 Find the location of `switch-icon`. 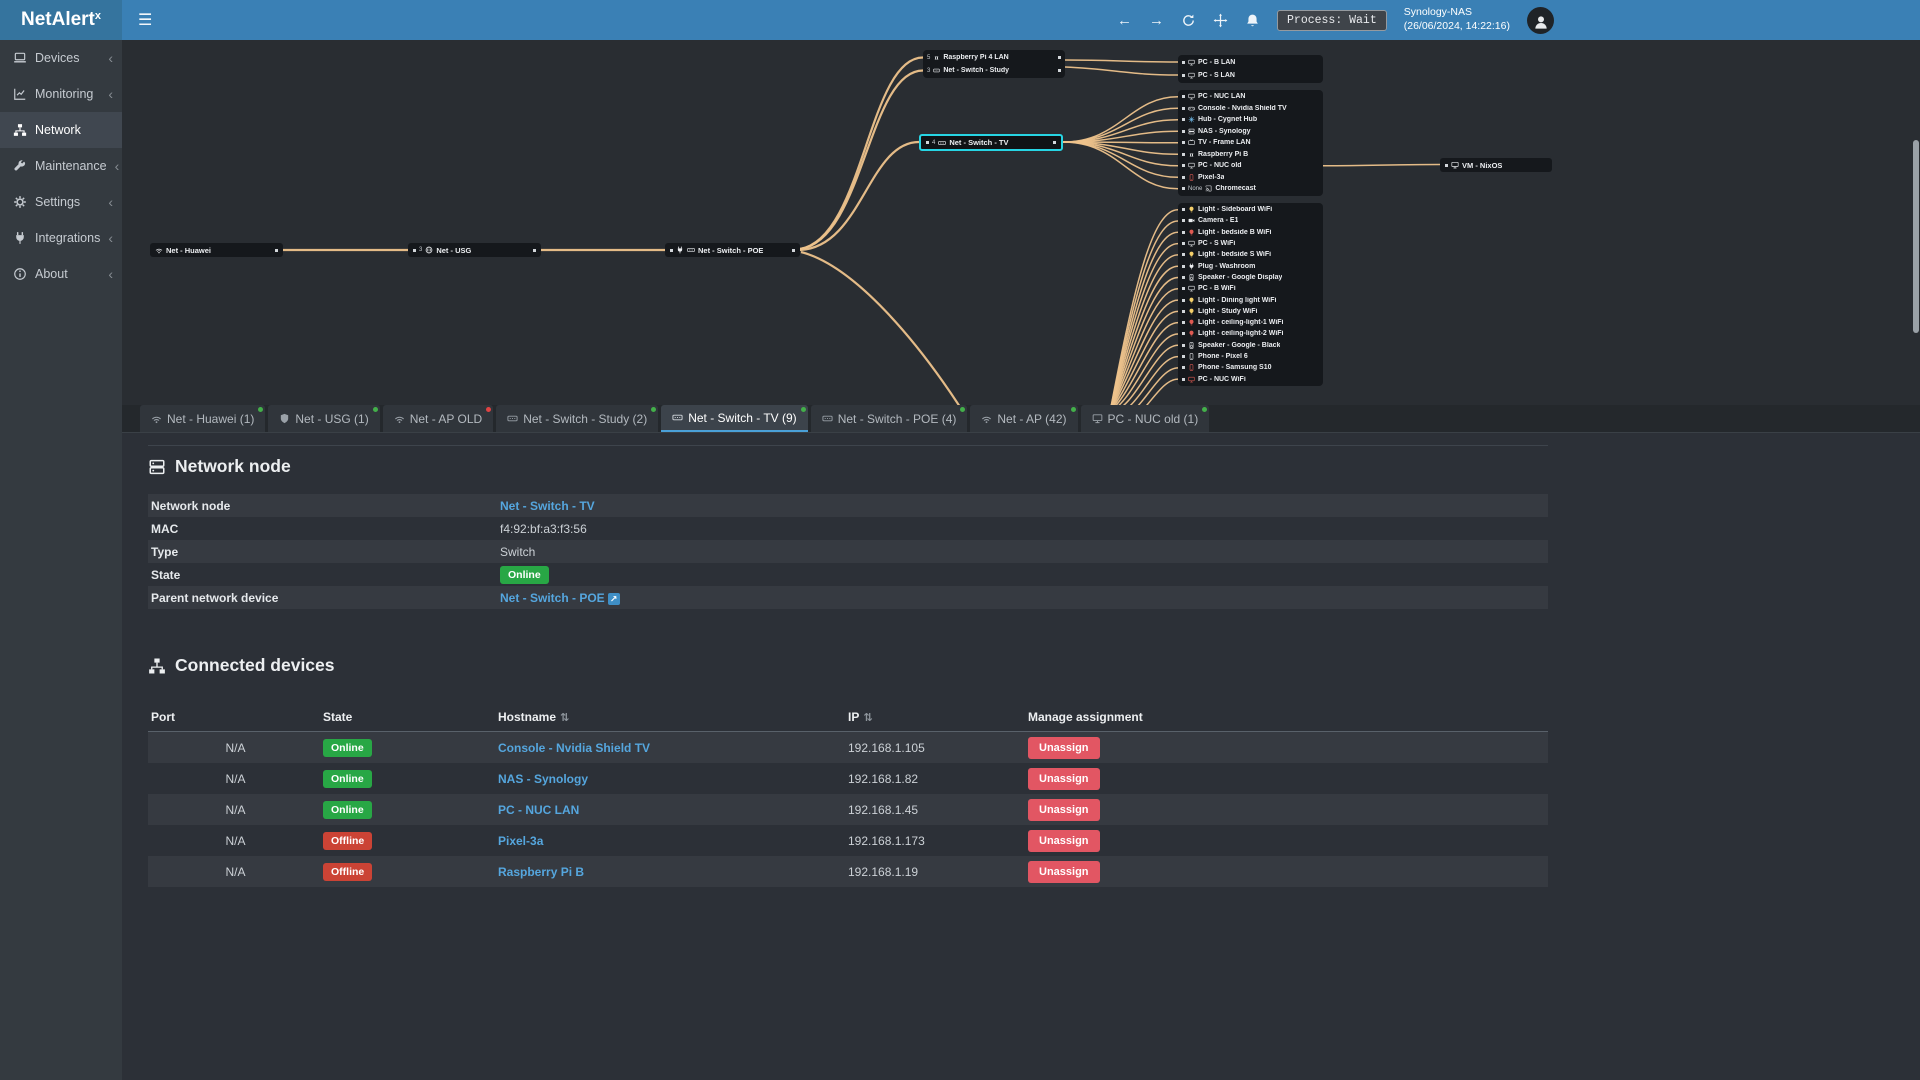

switch-icon is located at coordinates (512, 418).